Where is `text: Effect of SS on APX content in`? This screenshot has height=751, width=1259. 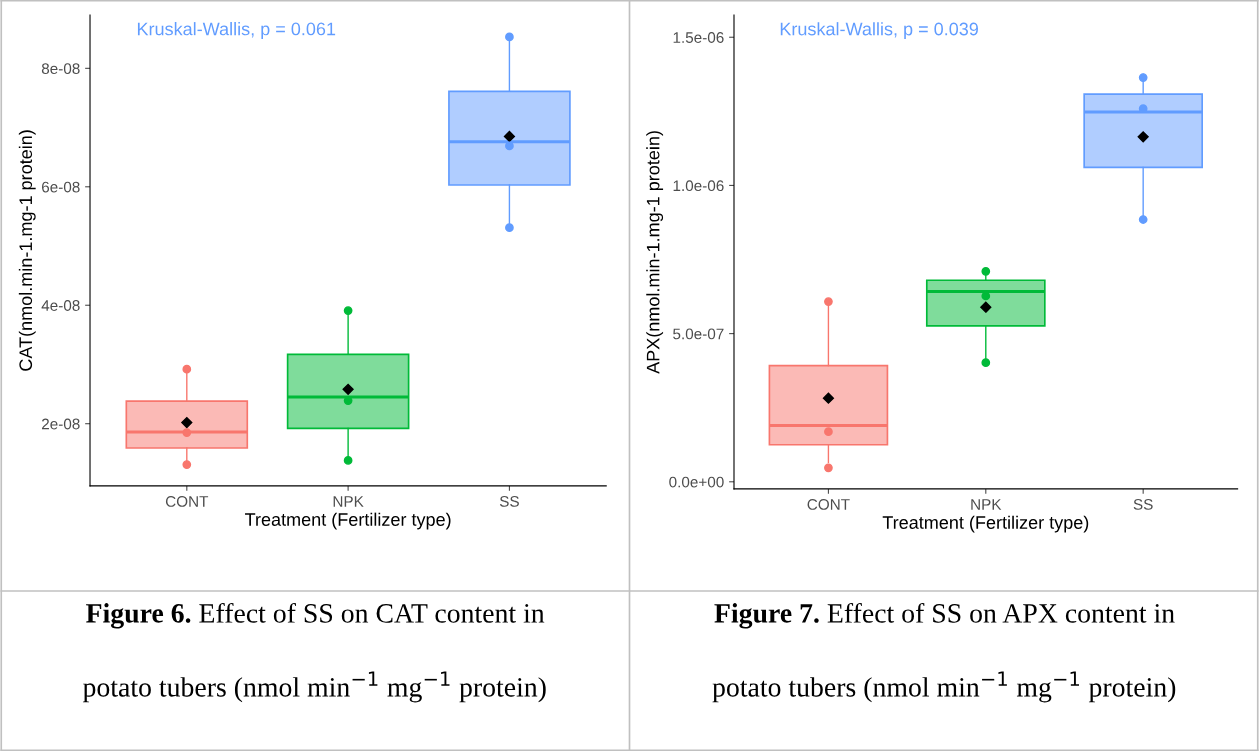 text: Effect of SS on APX content in is located at coordinates (1001, 612).